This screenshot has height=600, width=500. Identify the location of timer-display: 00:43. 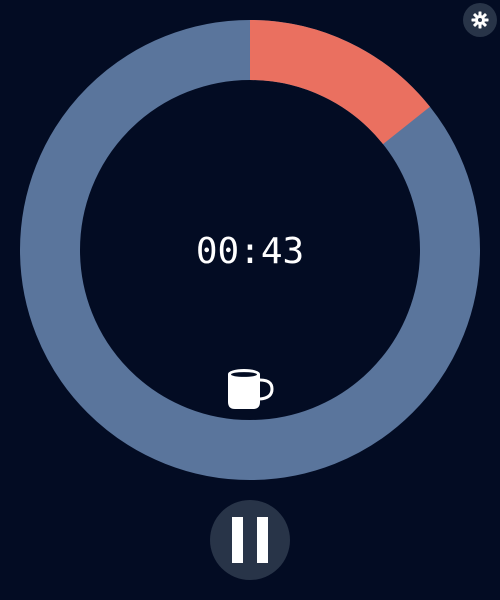
(250, 252).